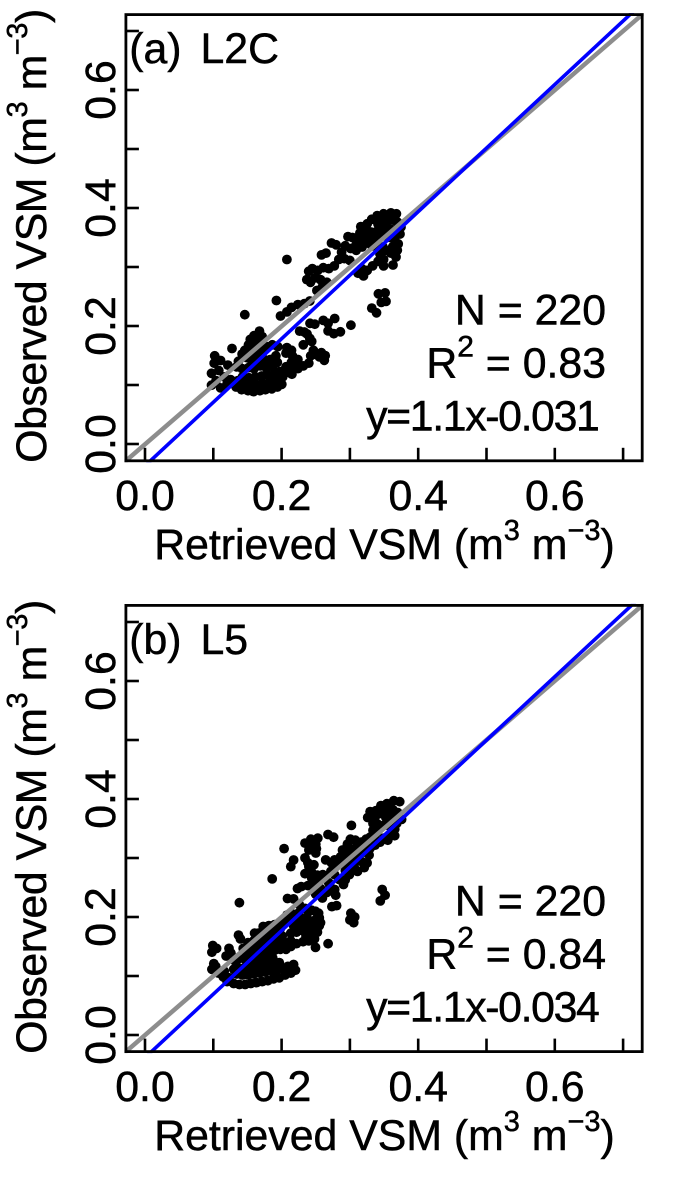  I want to click on svg-text: L5, so click(225, 640).